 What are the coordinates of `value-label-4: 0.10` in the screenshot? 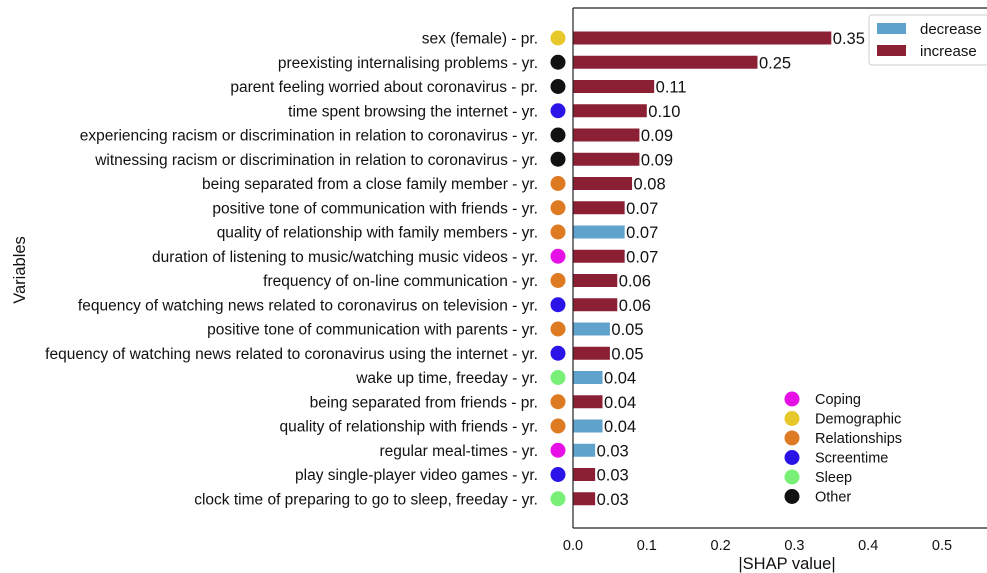 It's located at (664, 112).